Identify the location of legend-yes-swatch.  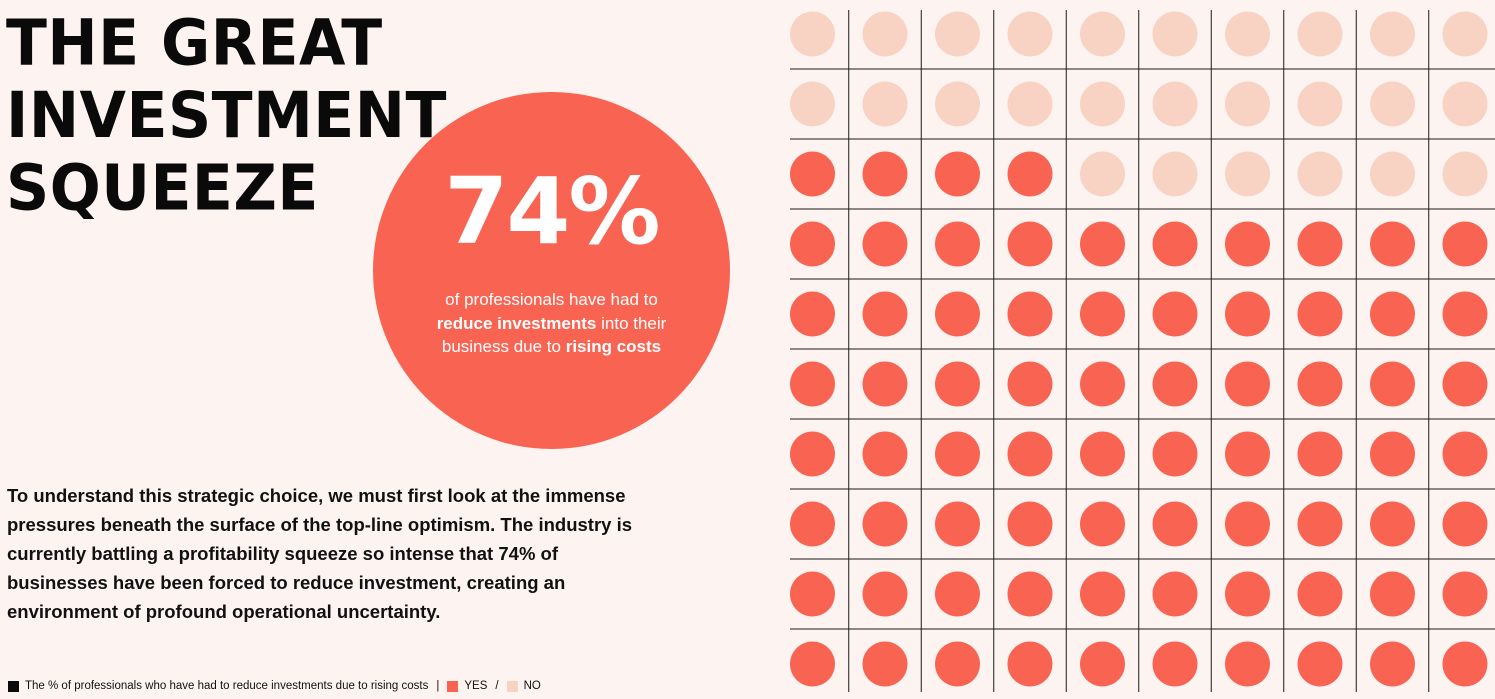
(453, 686).